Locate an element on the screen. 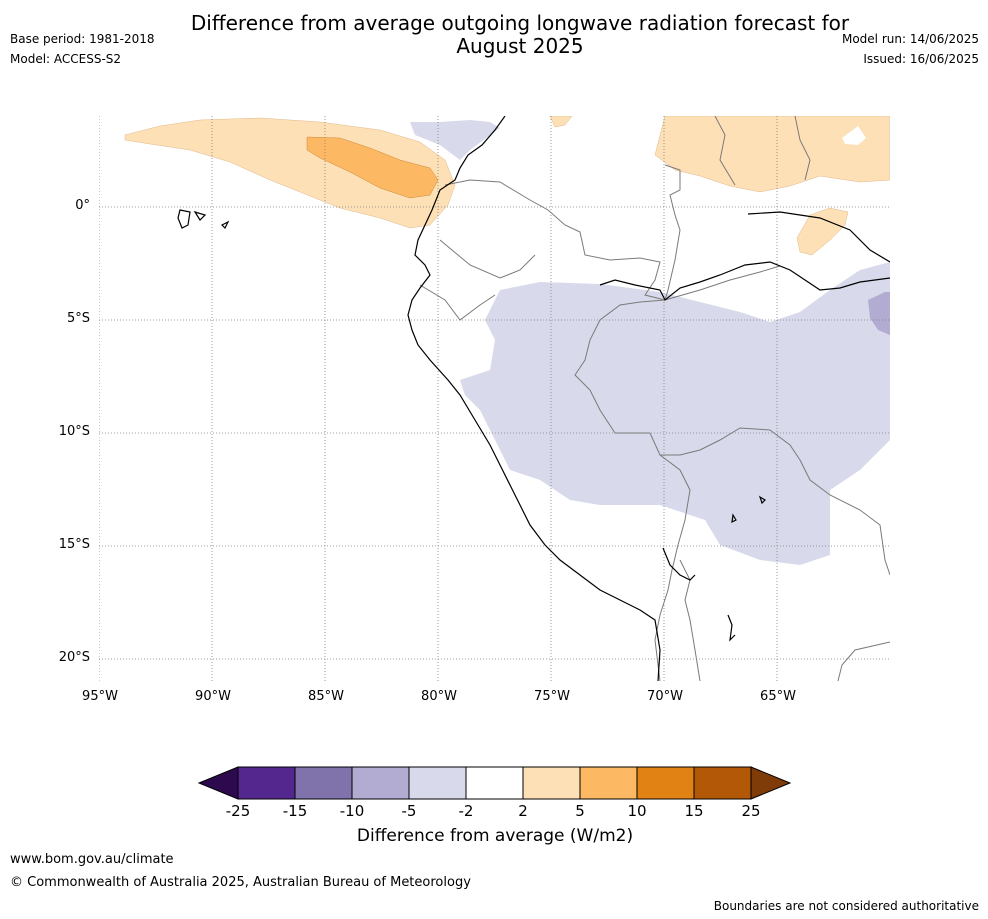 The width and height of the screenshot is (988, 919). lat-label-15s: 15°S is located at coordinates (74, 544).